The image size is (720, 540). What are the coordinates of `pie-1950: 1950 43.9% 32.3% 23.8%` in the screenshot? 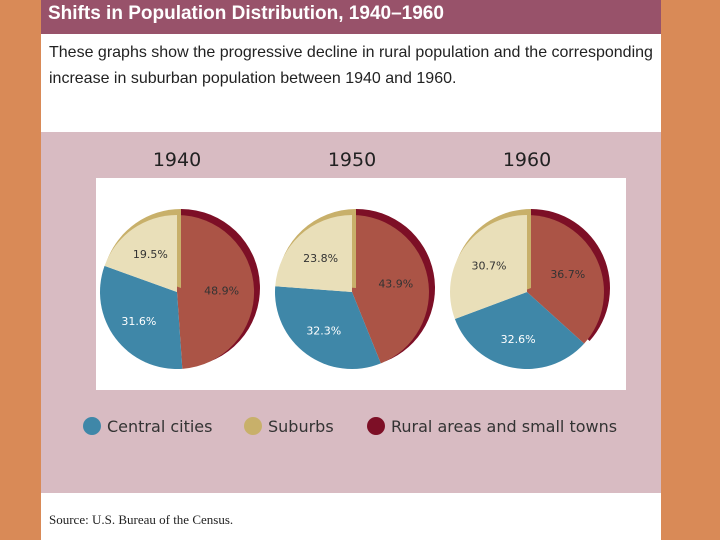 It's located at (355, 259).